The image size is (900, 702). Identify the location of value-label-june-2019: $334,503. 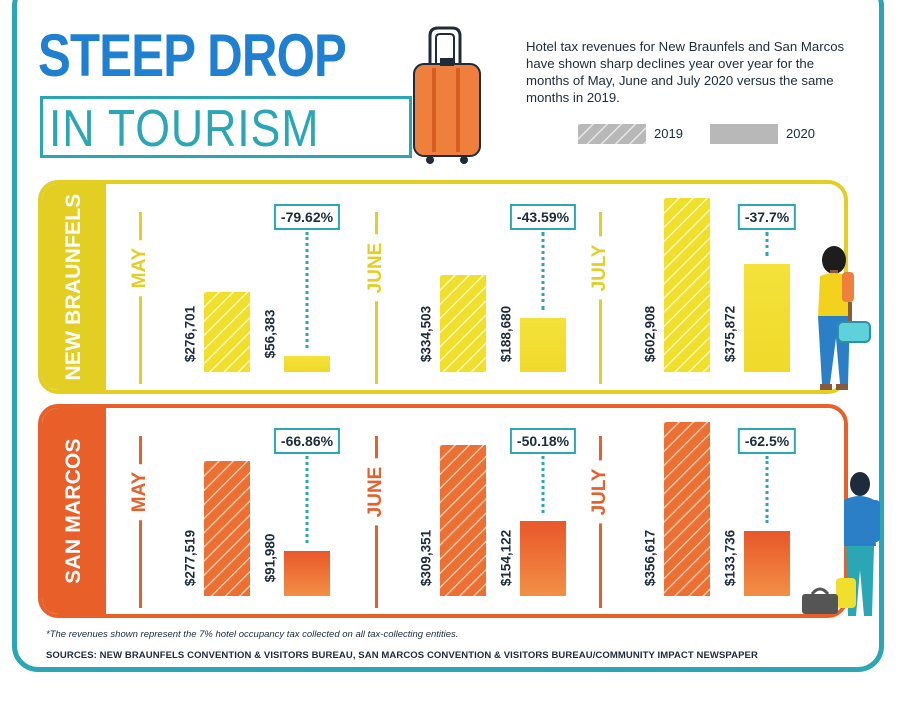
(426, 334).